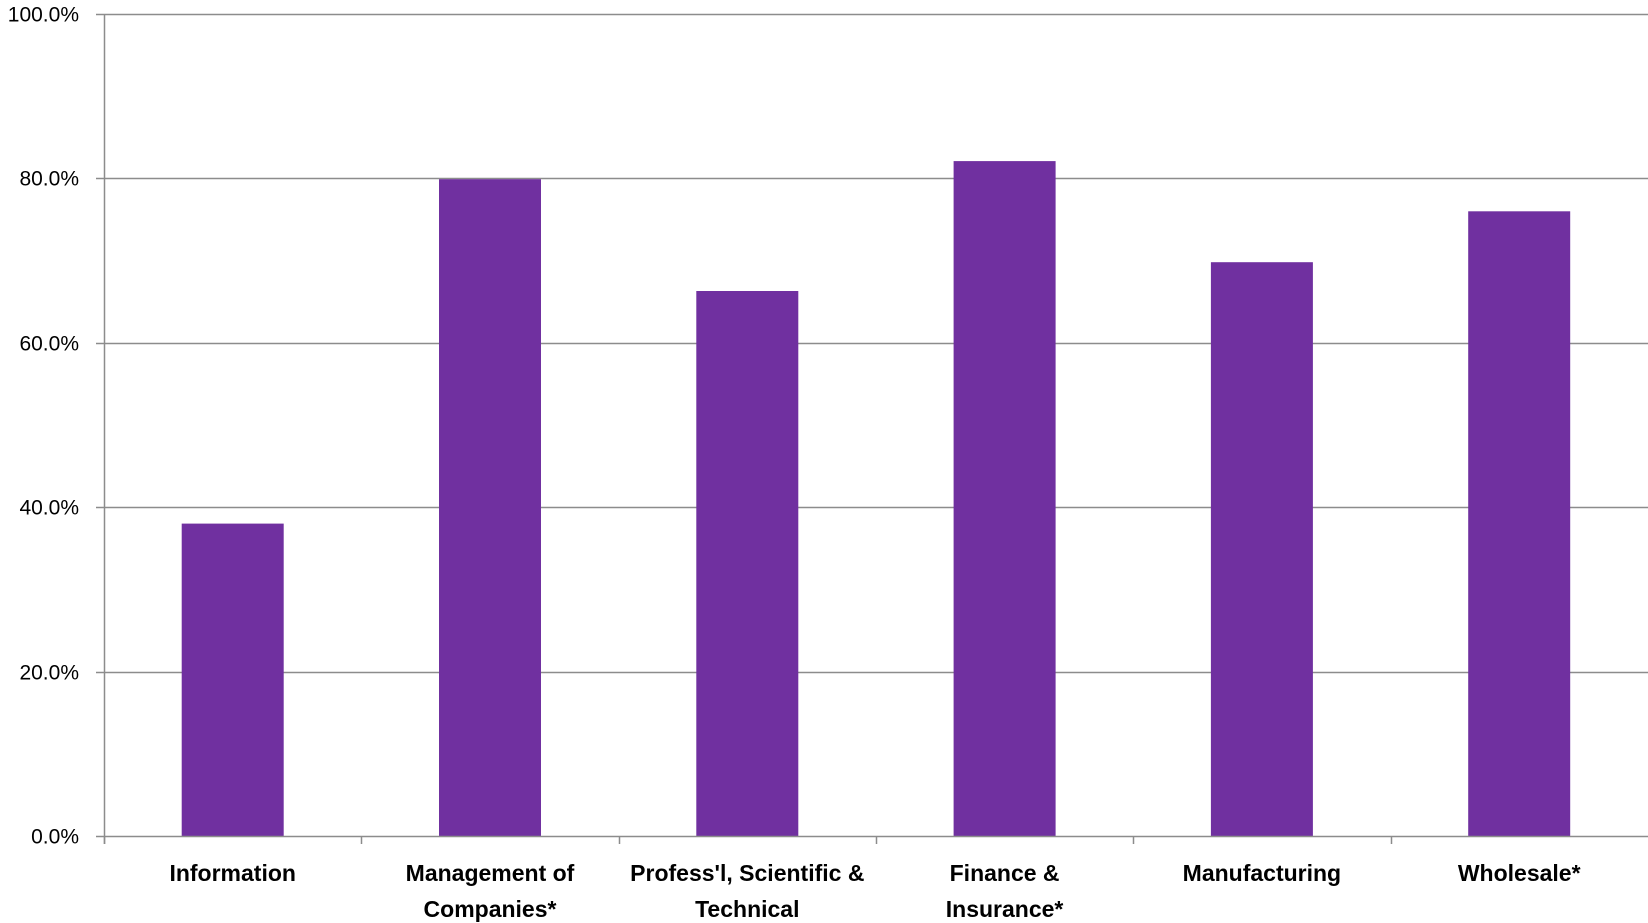 This screenshot has width=1648, height=923. Describe the element at coordinates (49, 179) in the screenshot. I see `y-tick-label: 80.0%` at that location.